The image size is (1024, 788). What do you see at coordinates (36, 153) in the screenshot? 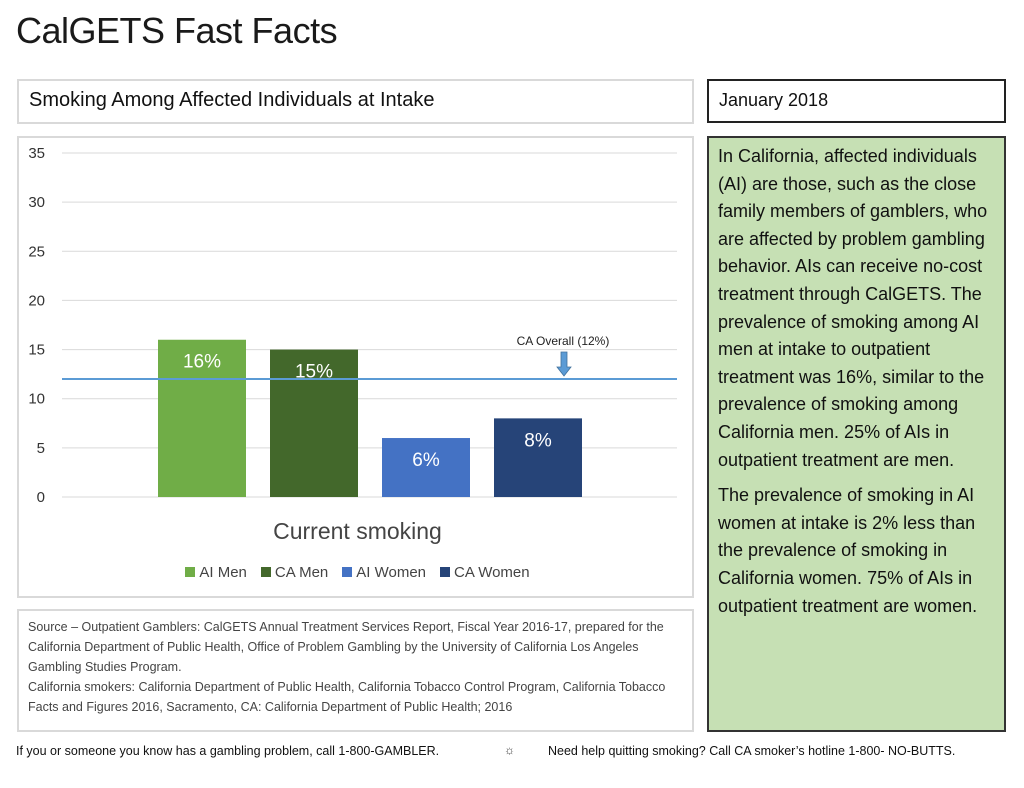
I see `y-tick-label: 35` at bounding box center [36, 153].